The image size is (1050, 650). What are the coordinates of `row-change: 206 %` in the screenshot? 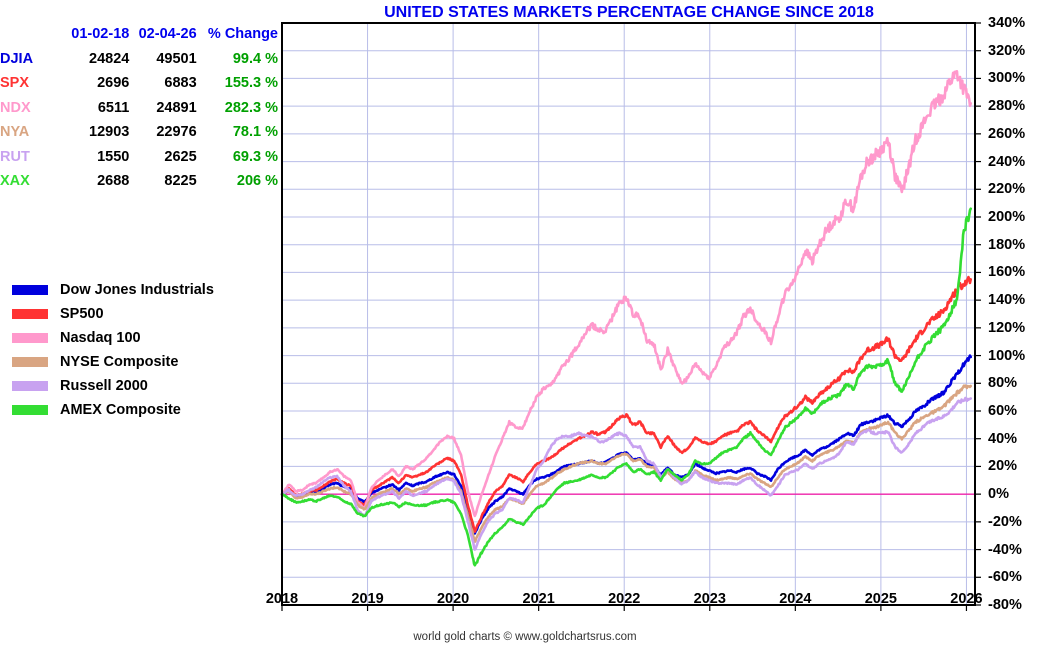 It's located at (257, 181).